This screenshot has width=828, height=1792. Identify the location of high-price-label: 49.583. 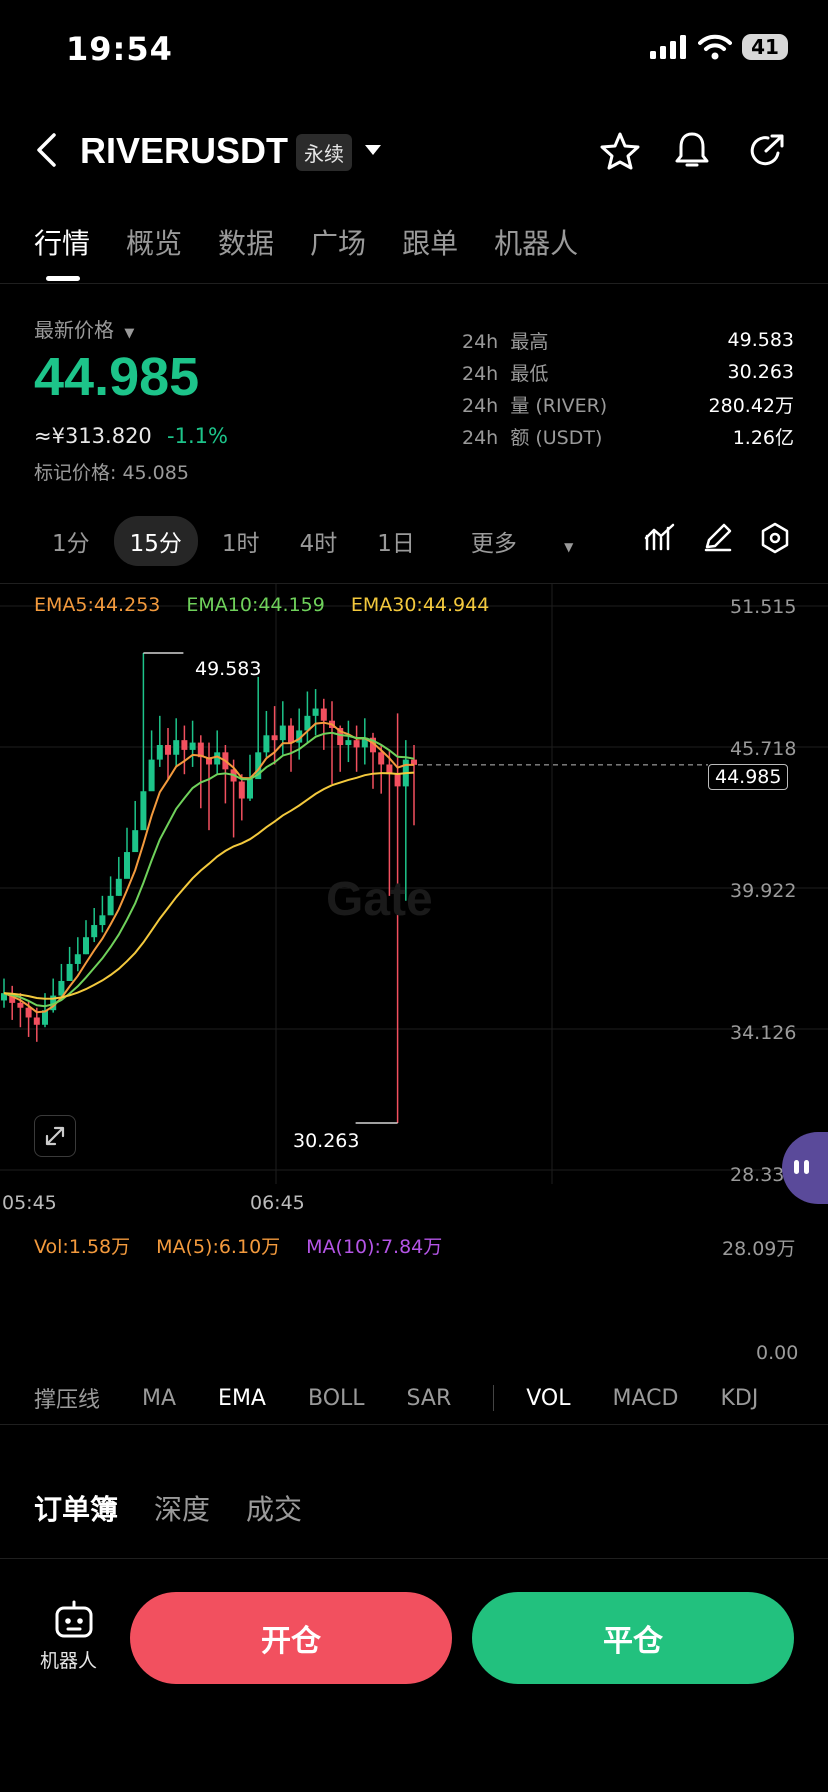
(228, 669).